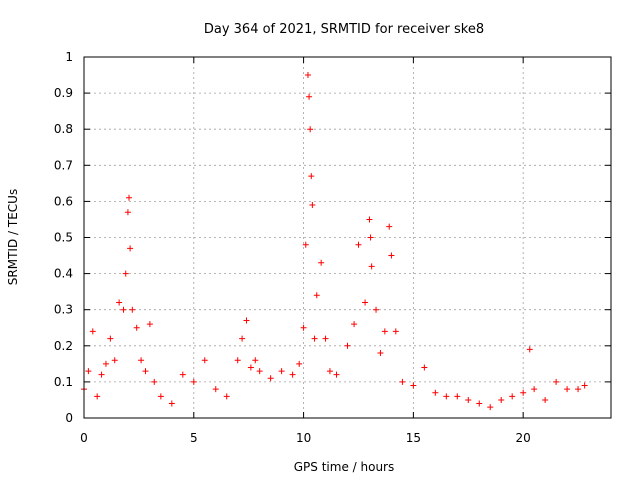 The width and height of the screenshot is (640, 480). Describe the element at coordinates (413, 438) in the screenshot. I see `x-tick-label: 15` at that location.